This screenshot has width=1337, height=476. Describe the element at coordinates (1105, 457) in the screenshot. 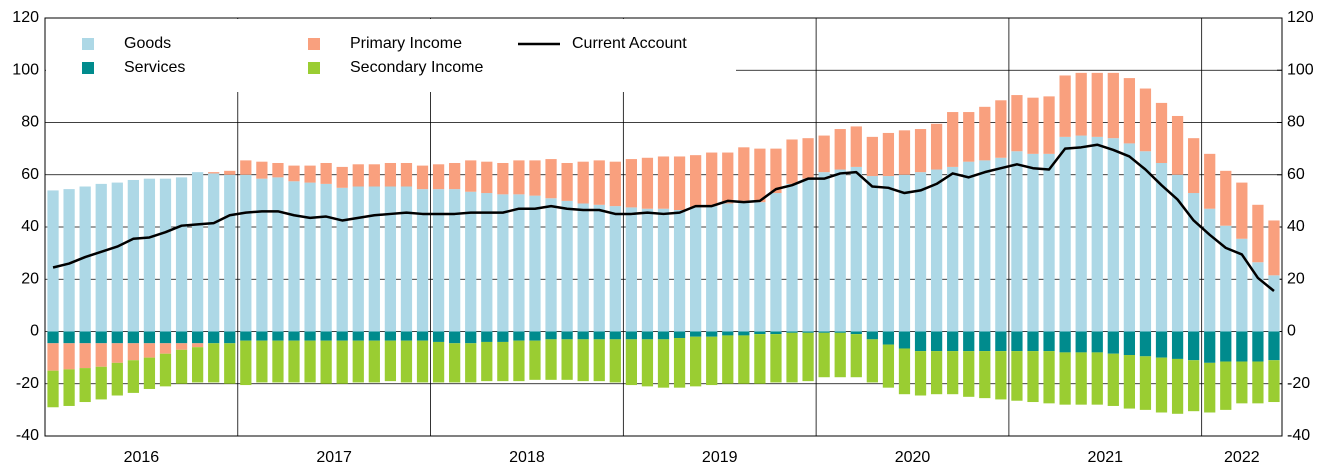

I see `x-tick-label: 2021` at that location.